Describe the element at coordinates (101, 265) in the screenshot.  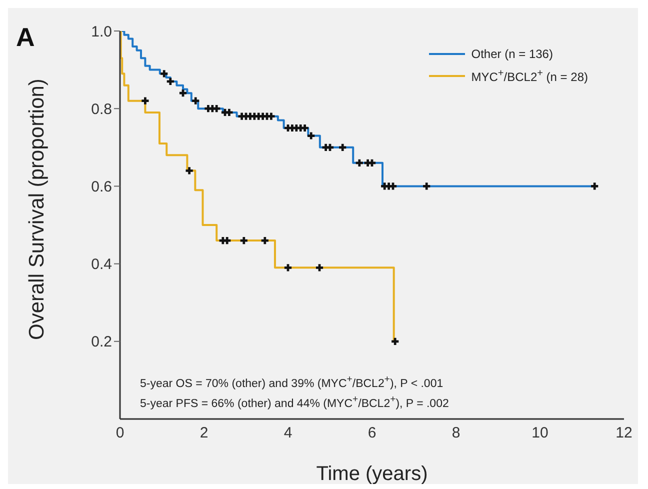
I see `y-tick-label: 0.4` at that location.